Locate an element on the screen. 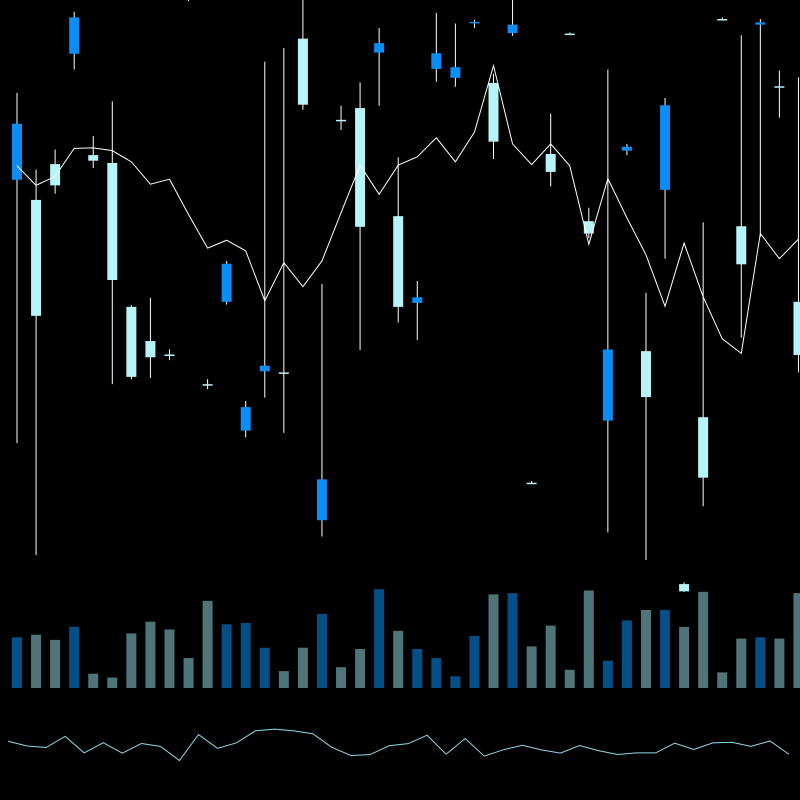  indicator-layer is located at coordinates (398, 745).